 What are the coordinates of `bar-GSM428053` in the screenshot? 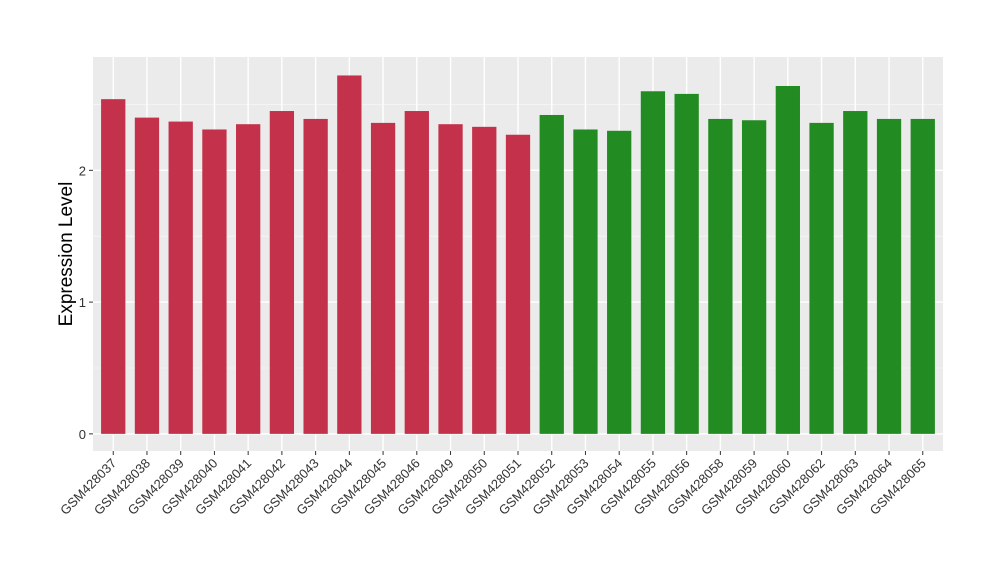 It's located at (585, 281).